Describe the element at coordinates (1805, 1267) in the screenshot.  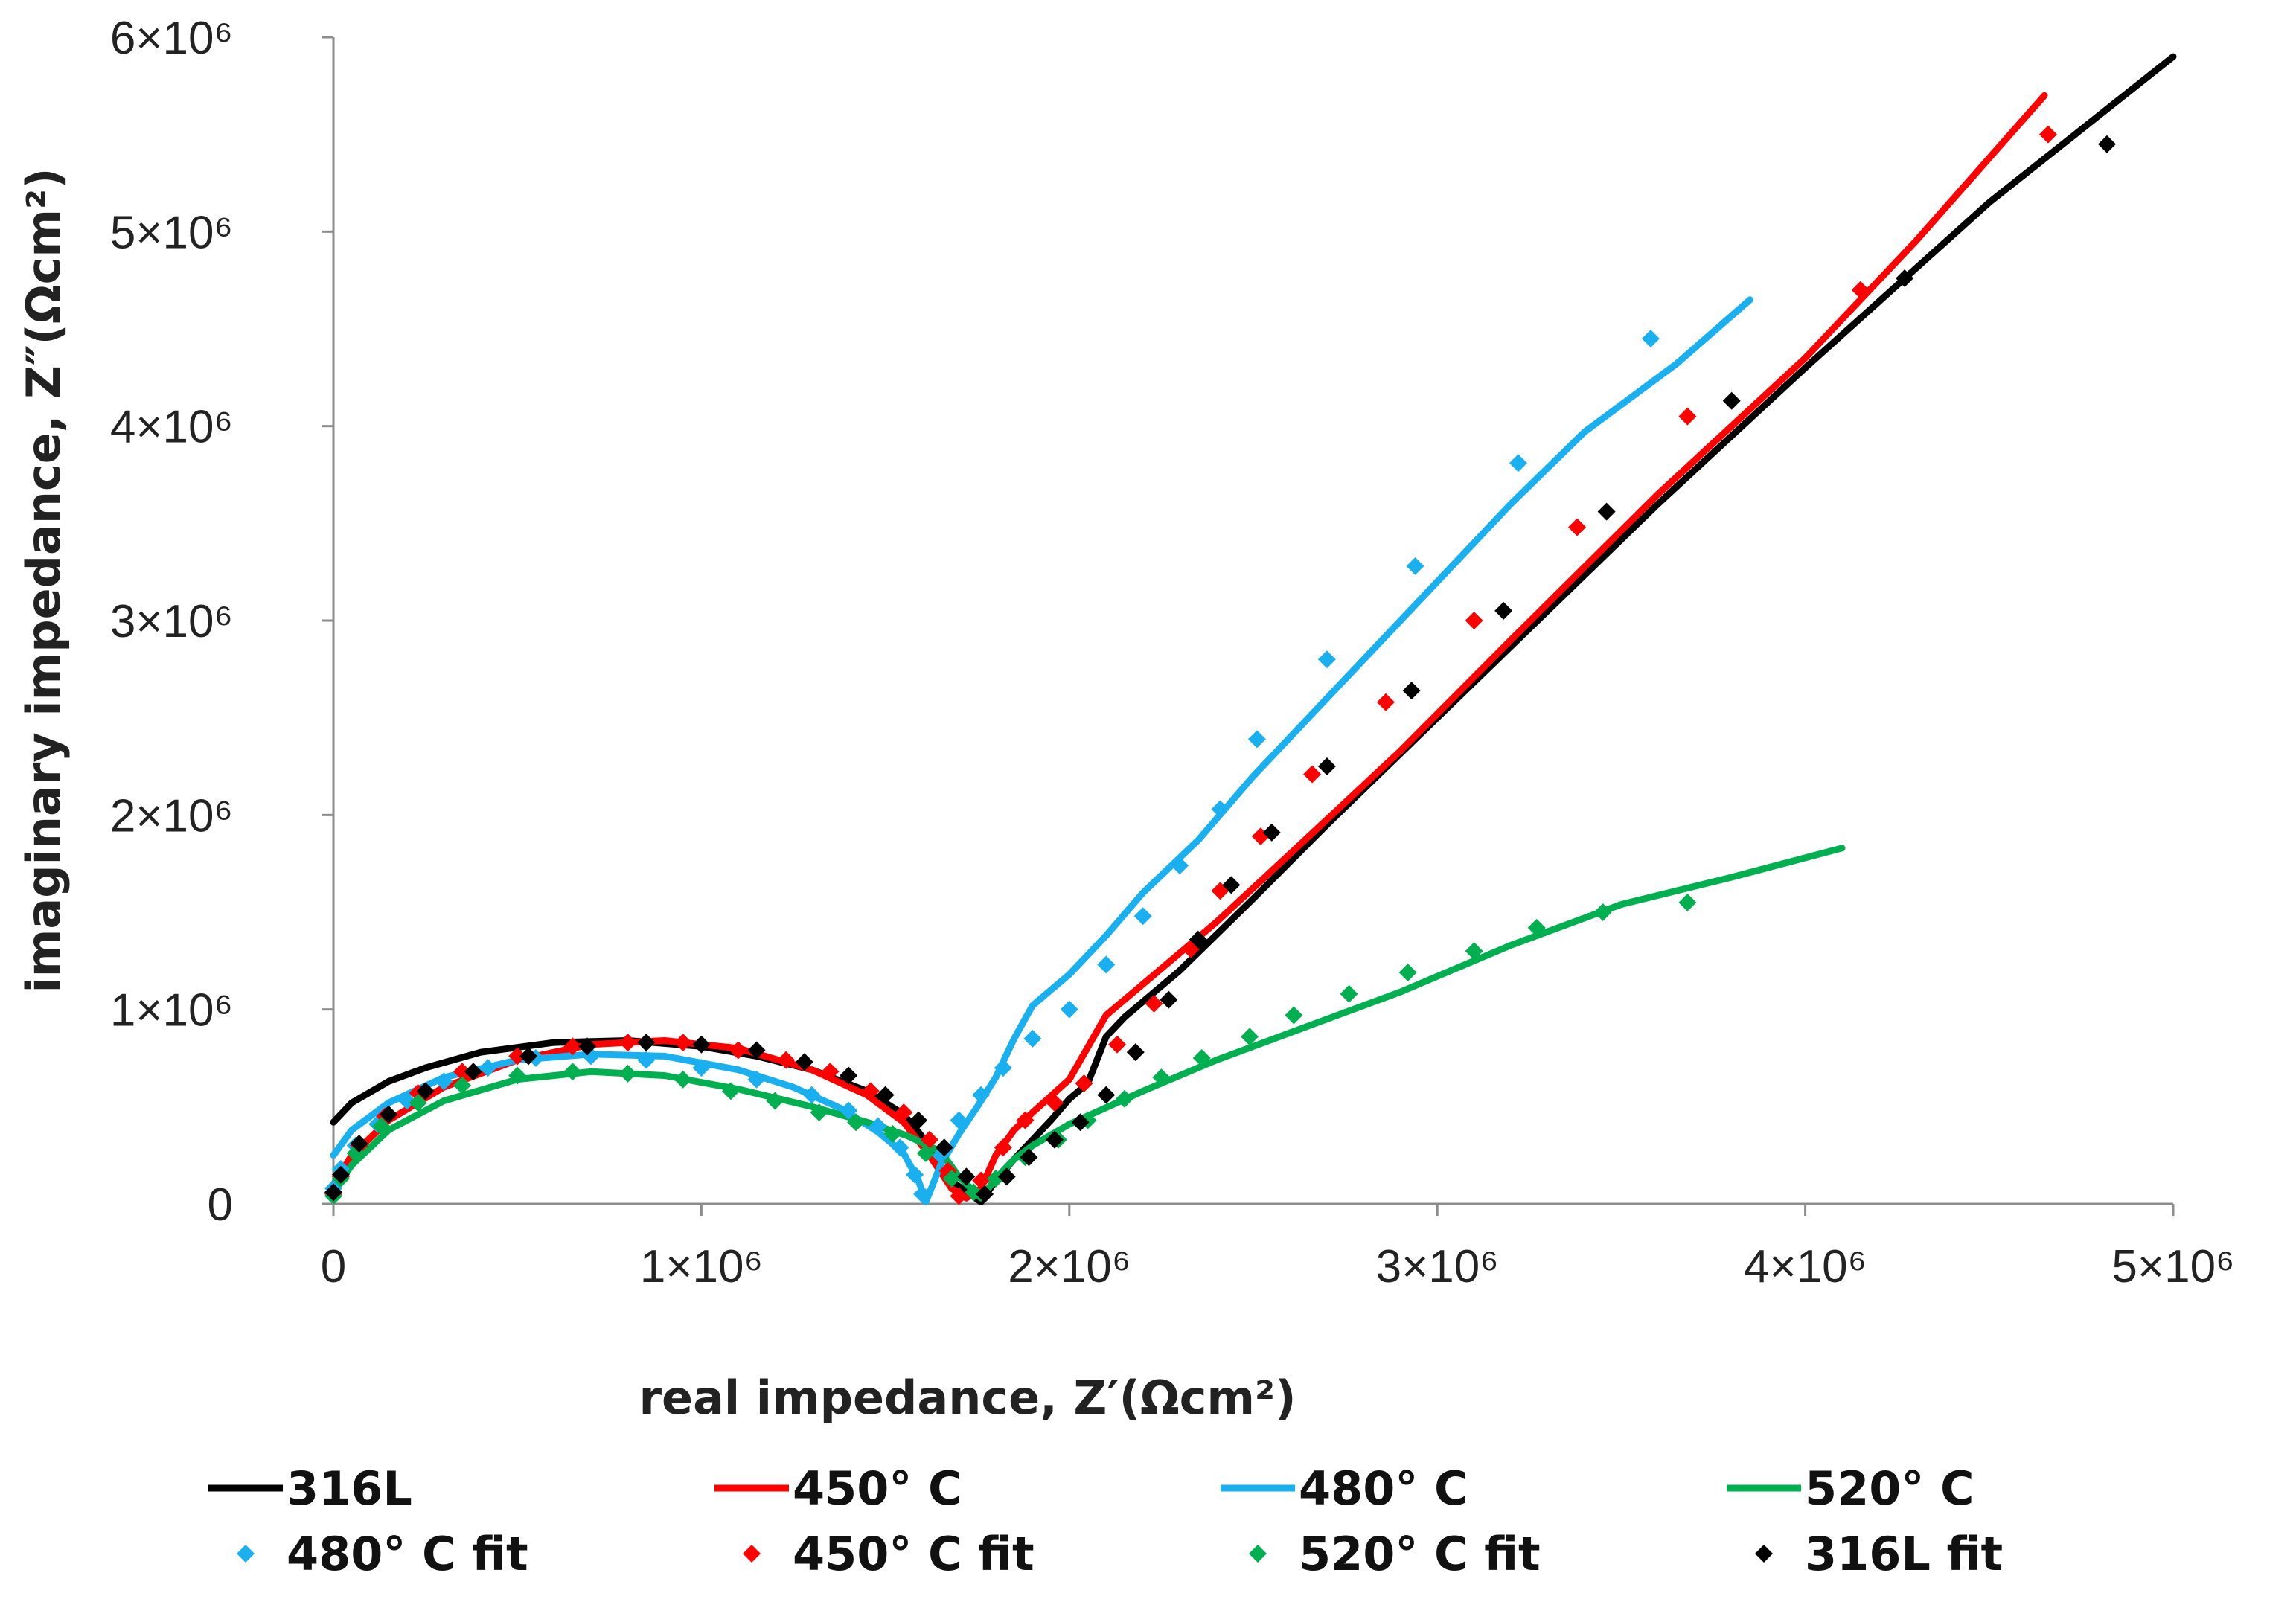
I see `x-tick-label: 4×10⁶` at that location.